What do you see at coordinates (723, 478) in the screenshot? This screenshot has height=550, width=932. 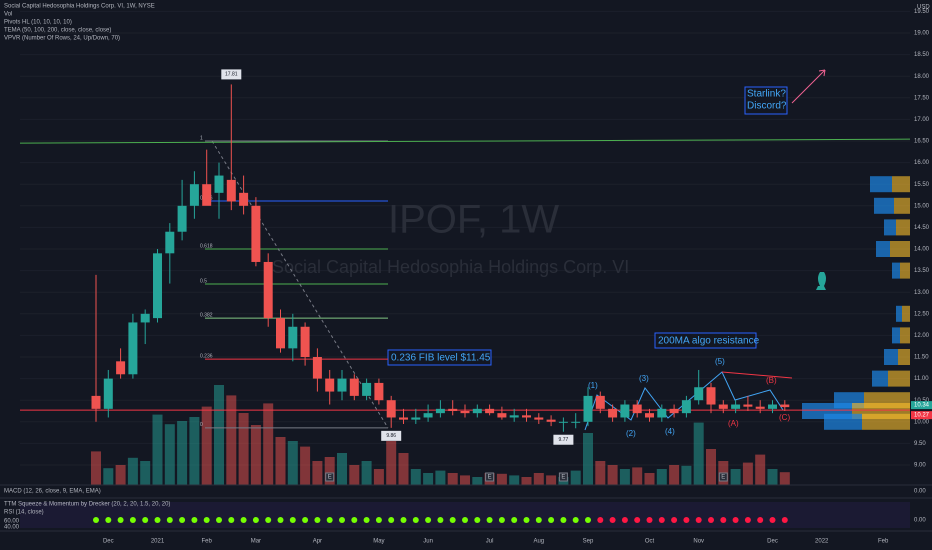 I see `earnings-label: E` at bounding box center [723, 478].